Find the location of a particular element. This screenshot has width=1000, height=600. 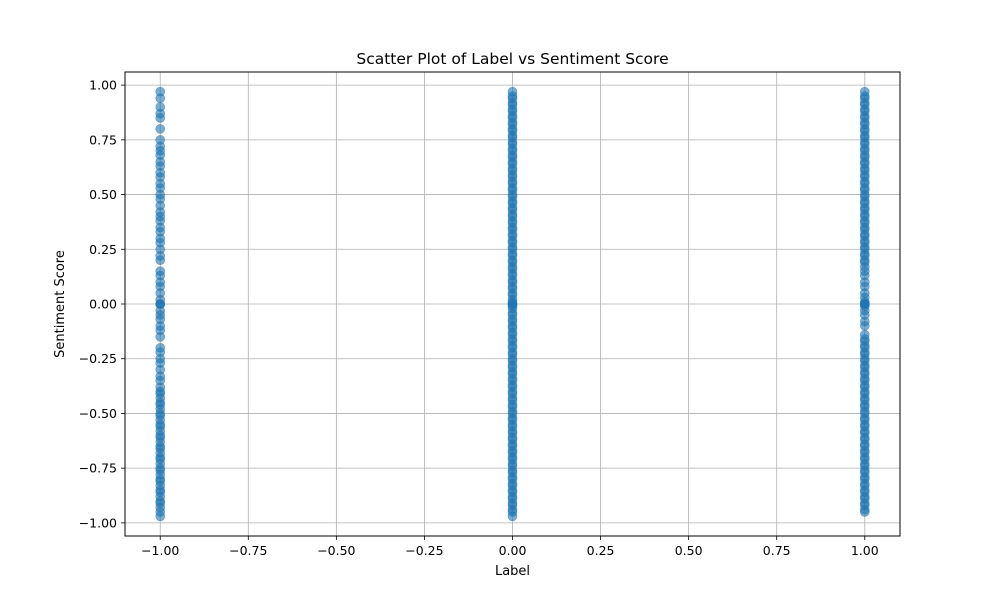

x-axis-ticks: −1.00 −0.75 −0.50 −0.25 0.00 0.25 0.50 0.75 1.00 is located at coordinates (510, 547).